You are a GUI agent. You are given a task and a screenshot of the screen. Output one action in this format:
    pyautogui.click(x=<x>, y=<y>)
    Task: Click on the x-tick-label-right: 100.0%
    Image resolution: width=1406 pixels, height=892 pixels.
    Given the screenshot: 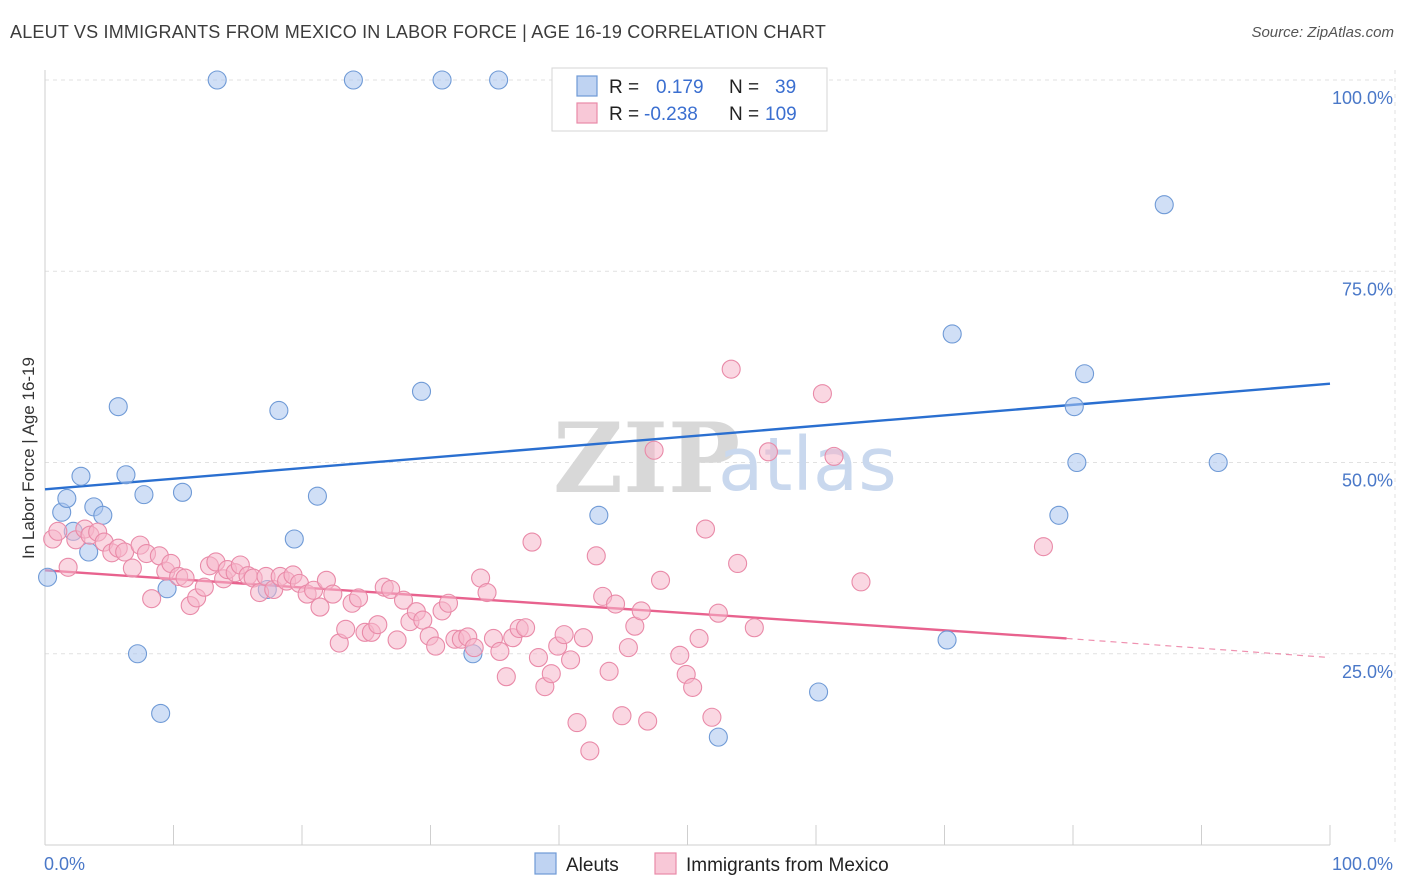 What is the action you would take?
    pyautogui.click(x=1362, y=864)
    